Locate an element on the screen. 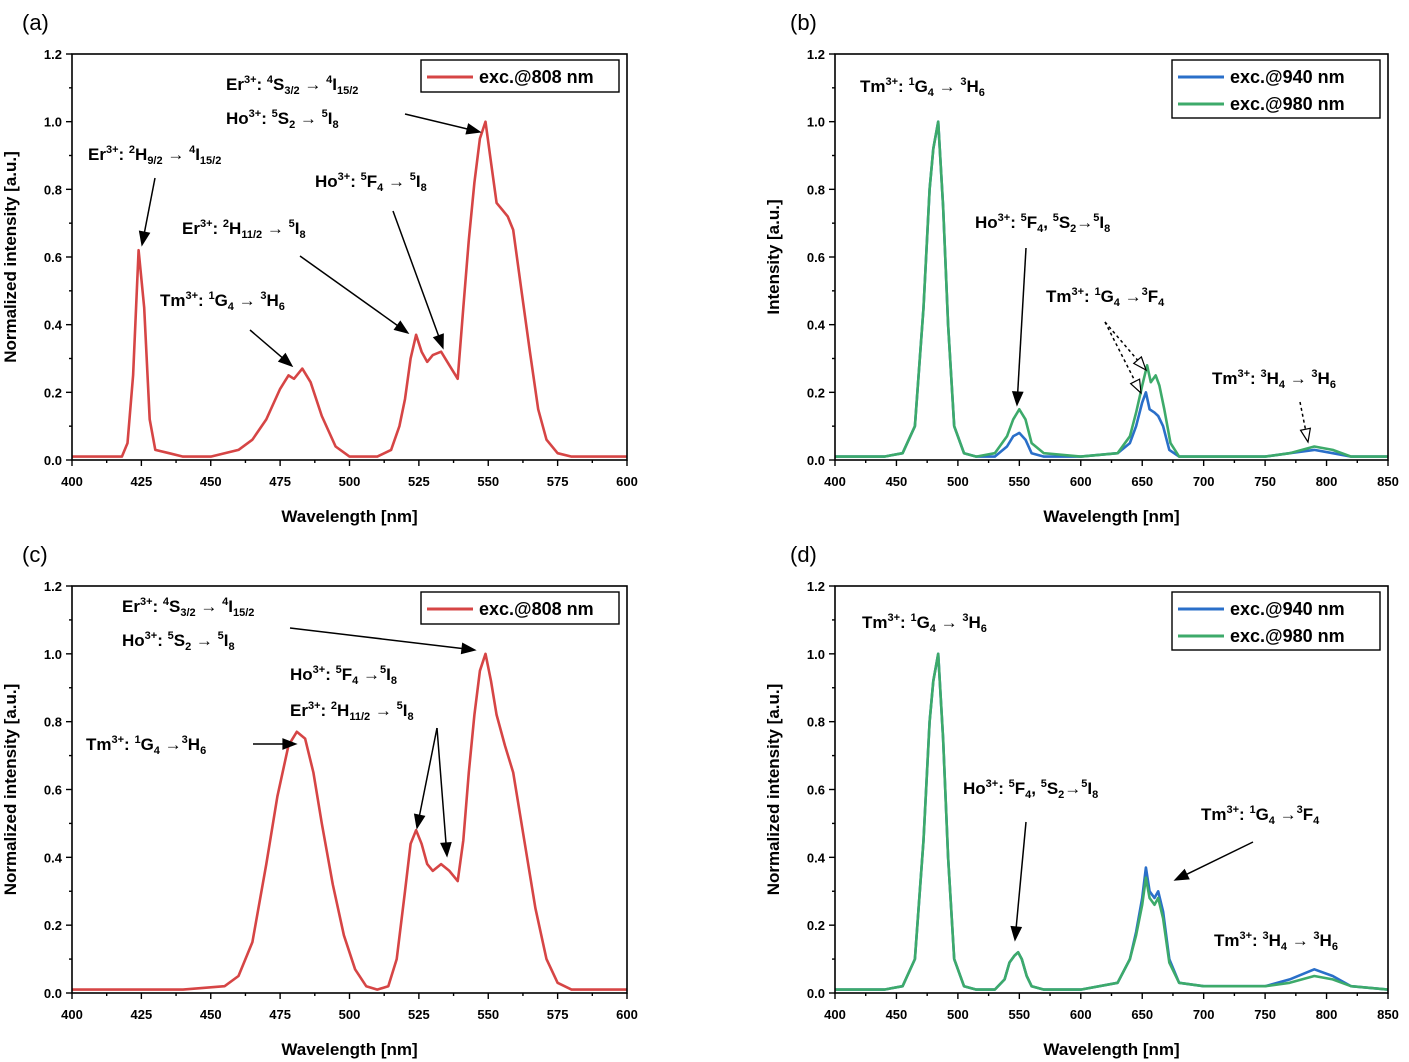 Image resolution: width=1409 pixels, height=1062 pixels. x-tick-label-a-7: 575 is located at coordinates (558, 481).